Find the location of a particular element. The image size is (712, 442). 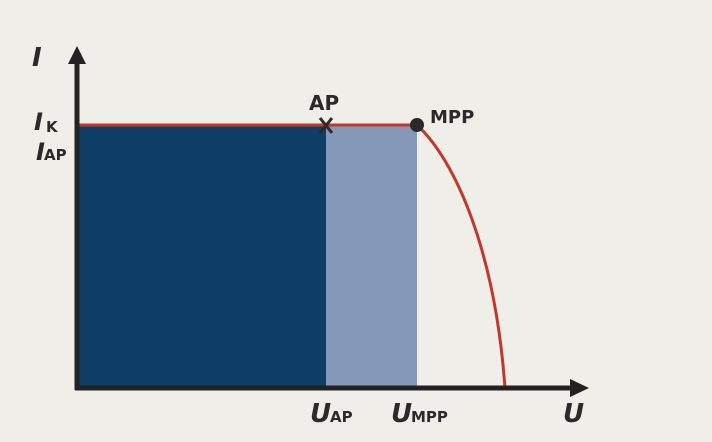

uap-label: U is located at coordinates (320, 414).